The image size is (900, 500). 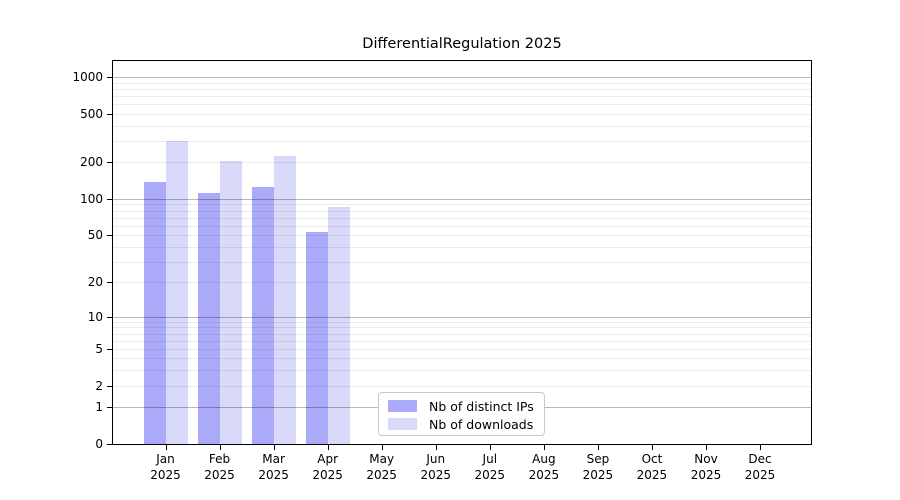 I want to click on legend-item-downloads: Nb of downloads, so click(x=466, y=424).